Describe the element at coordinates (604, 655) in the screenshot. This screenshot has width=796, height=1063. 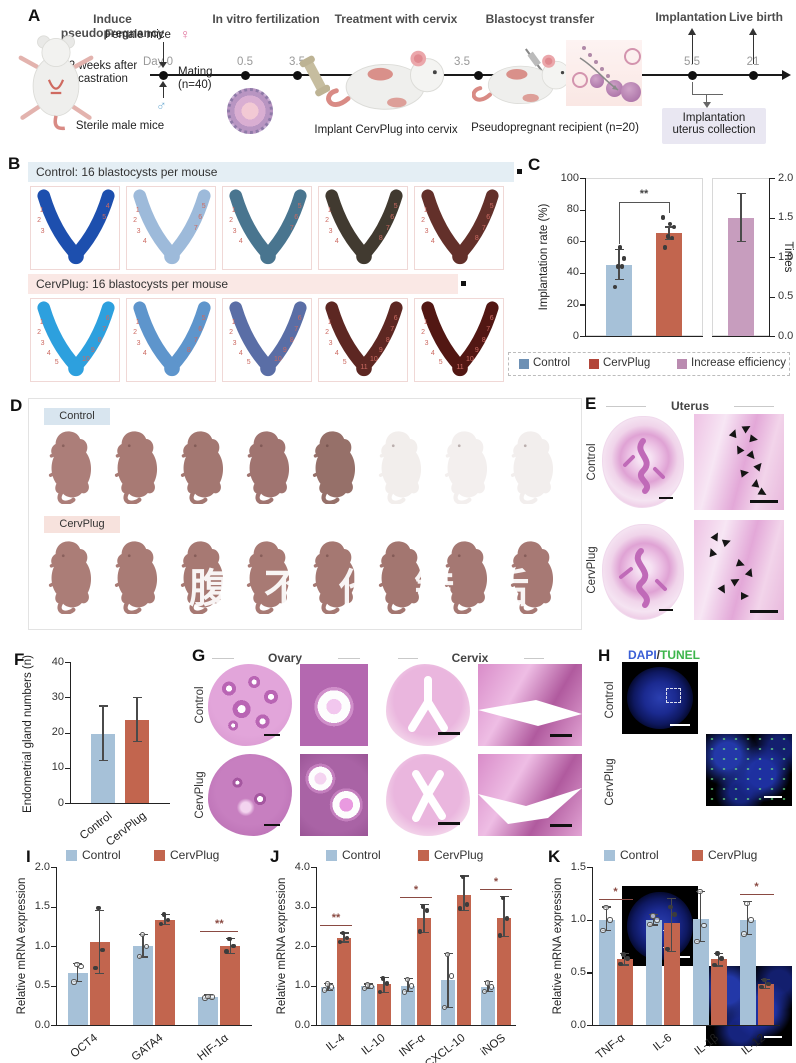
I see `panel-label-h: H` at that location.